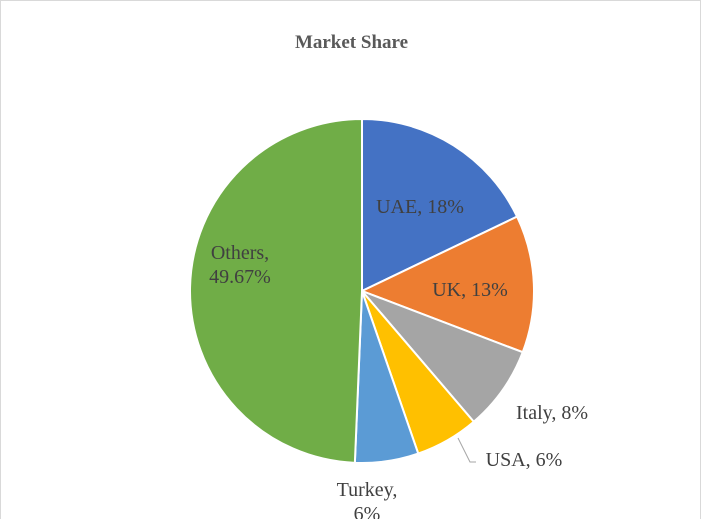 Image resolution: width=703 pixels, height=519 pixels. What do you see at coordinates (466, 450) in the screenshot?
I see `leader-line` at bounding box center [466, 450].